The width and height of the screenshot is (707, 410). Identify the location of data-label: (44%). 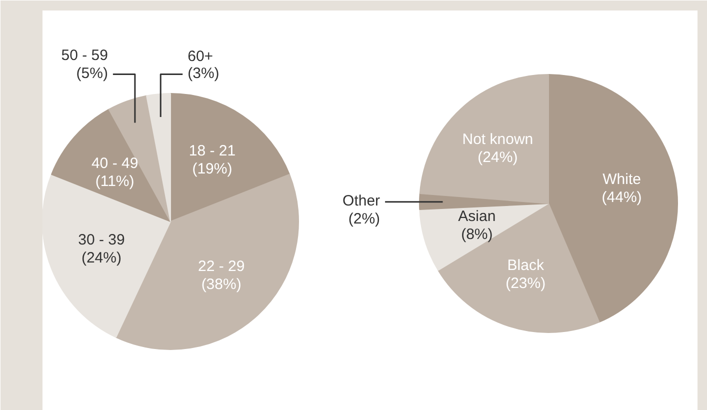
(622, 197).